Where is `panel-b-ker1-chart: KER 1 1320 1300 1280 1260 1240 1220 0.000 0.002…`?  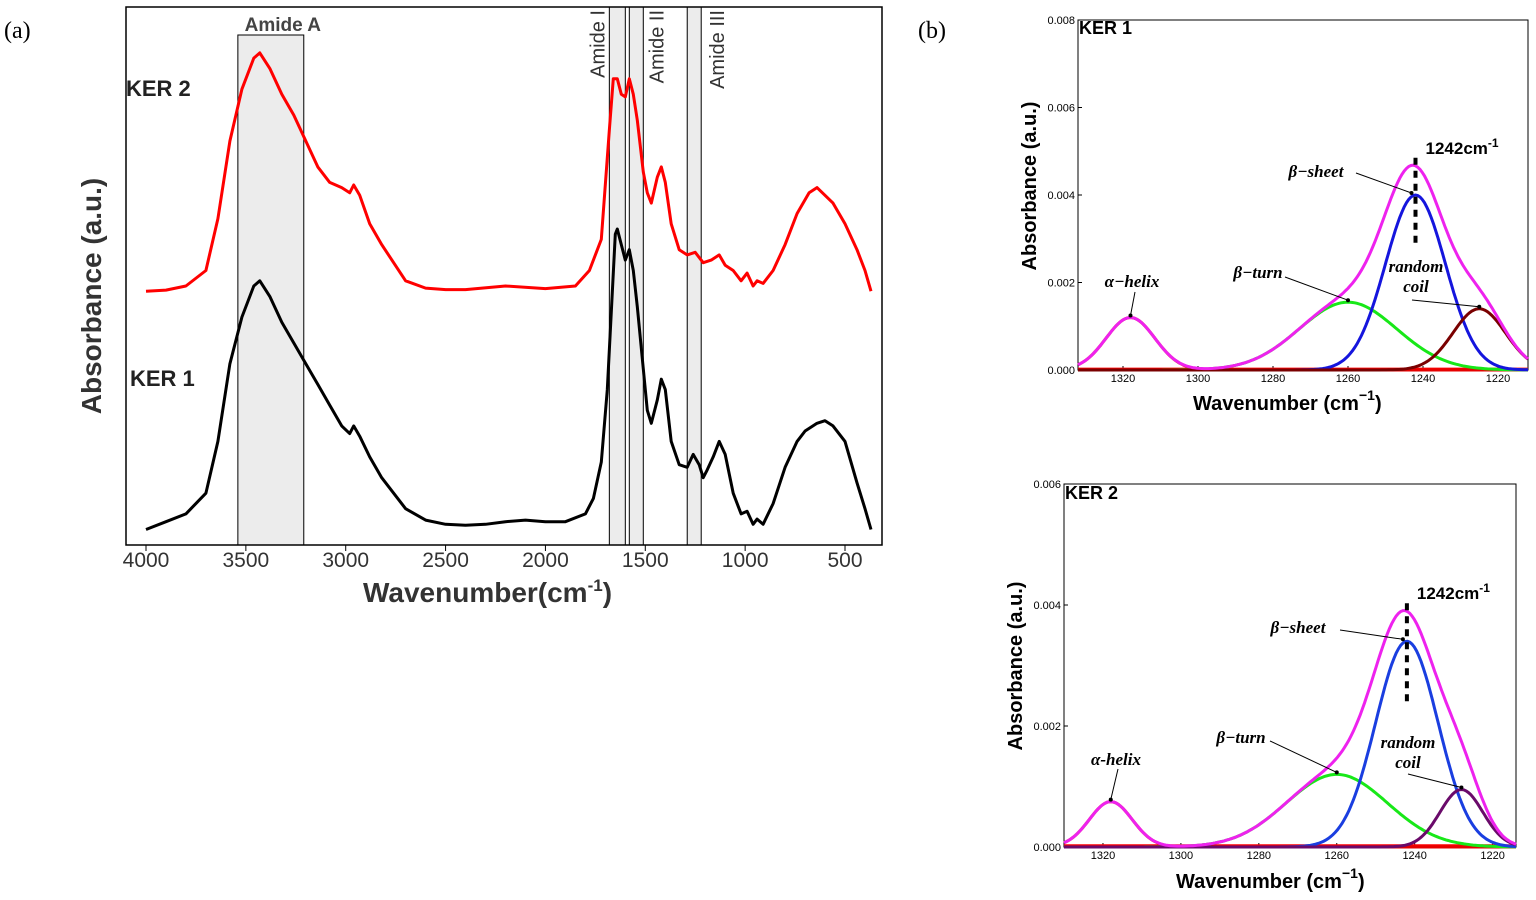
panel-b-ker1-chart: KER 1 1320 1300 1280 1260 1240 1220 0.000 0.002… is located at coordinates (1274, 215).